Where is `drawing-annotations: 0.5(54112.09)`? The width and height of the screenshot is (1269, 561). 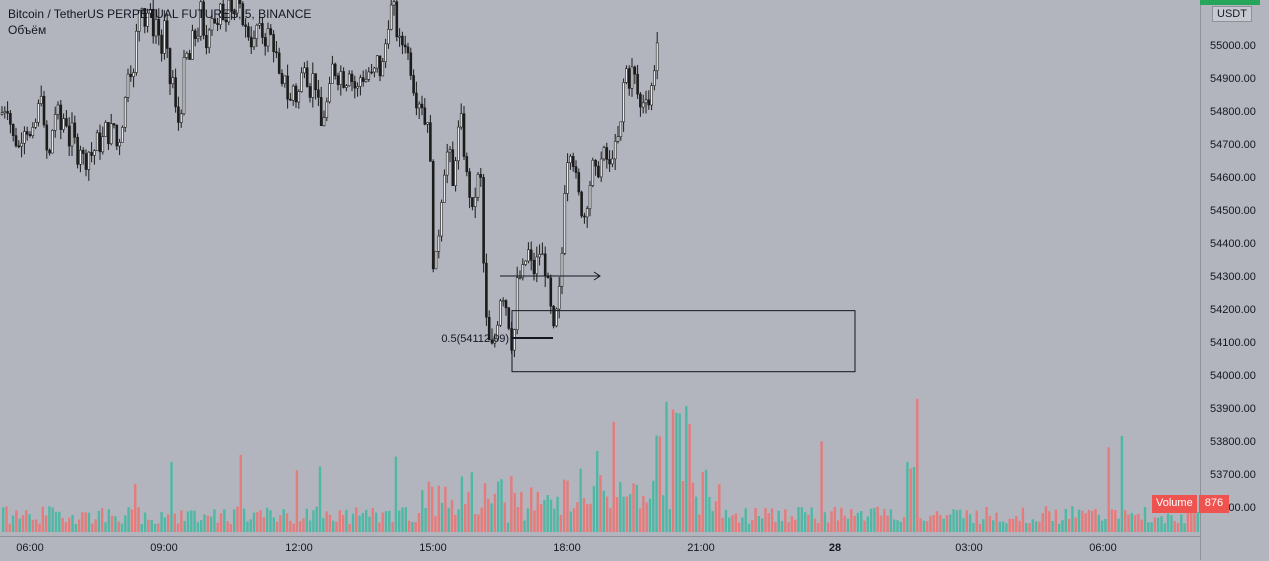 drawing-annotations: 0.5(54112.09) is located at coordinates (648, 322).